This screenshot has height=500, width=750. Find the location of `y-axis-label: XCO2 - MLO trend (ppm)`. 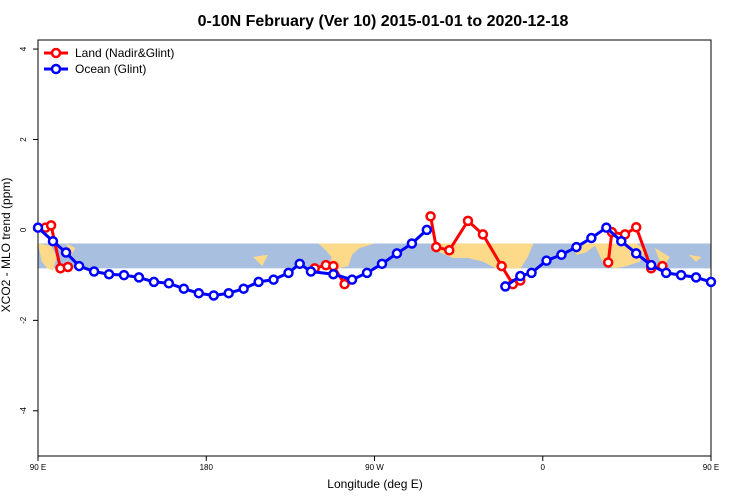

y-axis-label: XCO2 - MLO trend (ppm) is located at coordinates (6, 245).